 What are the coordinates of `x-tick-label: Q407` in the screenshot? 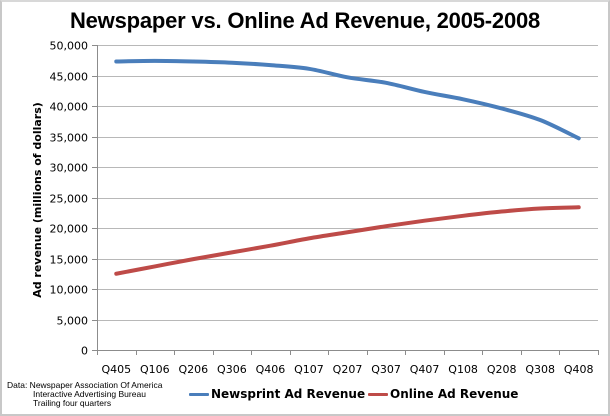 It's located at (425, 369).